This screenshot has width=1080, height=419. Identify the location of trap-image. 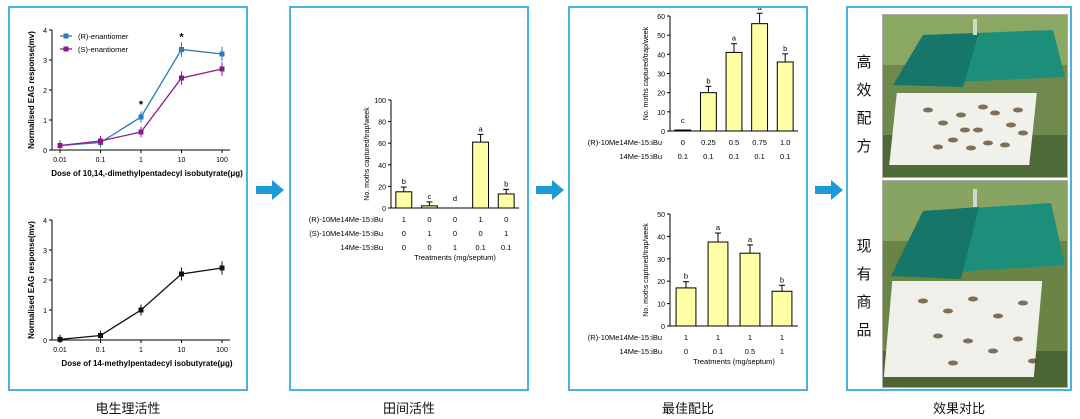
(975, 284).